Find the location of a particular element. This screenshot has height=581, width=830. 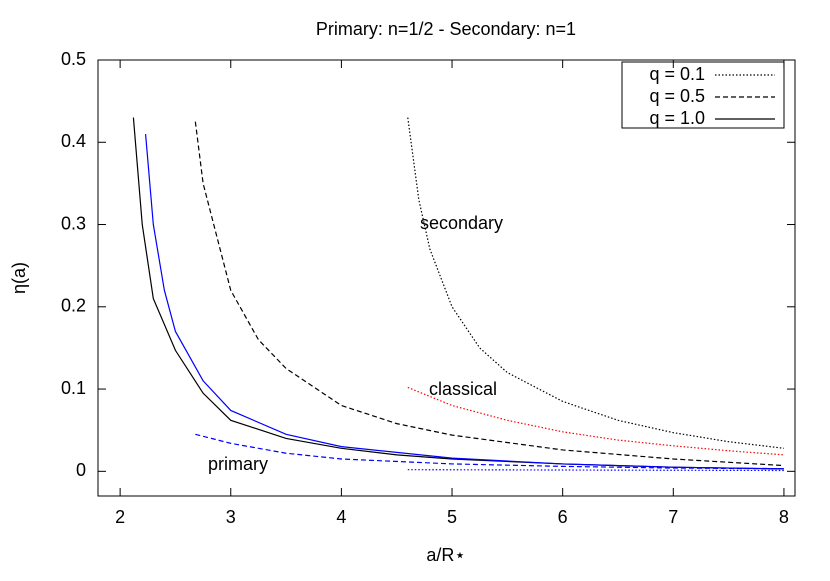

legend-box is located at coordinates (703, 95).